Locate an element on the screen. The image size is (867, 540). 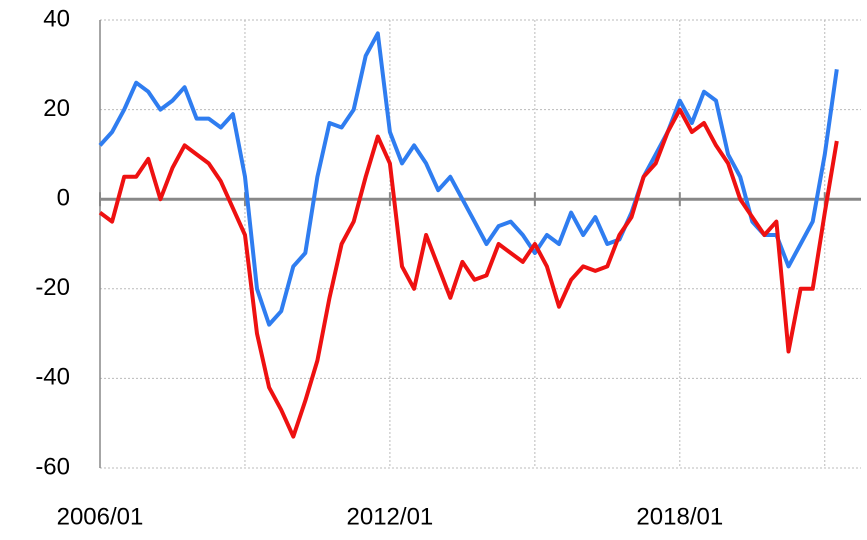
y-tick-label: -20 is located at coordinates (52, 287).